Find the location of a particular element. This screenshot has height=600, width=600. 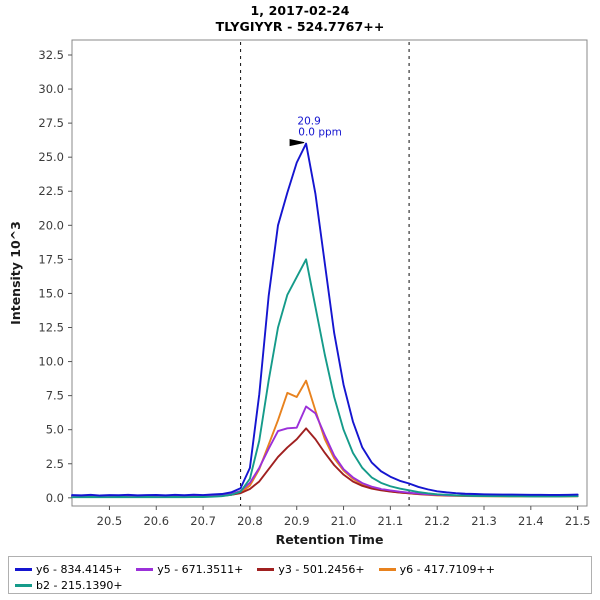

apex-rt-label: 20.9 is located at coordinates (308, 122).